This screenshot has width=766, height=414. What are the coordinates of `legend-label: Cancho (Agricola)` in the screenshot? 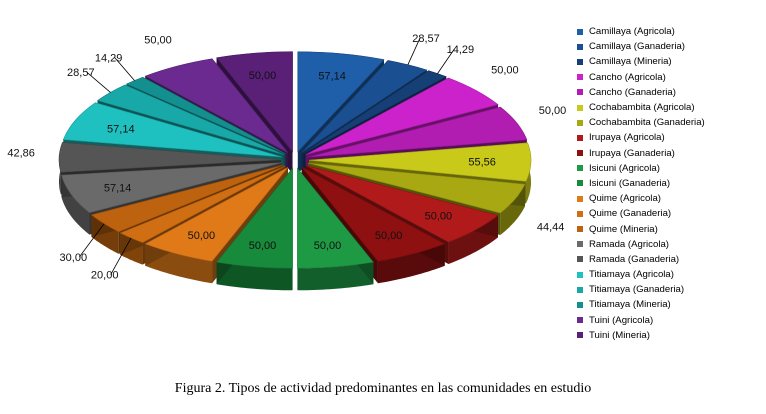 It's located at (627, 77).